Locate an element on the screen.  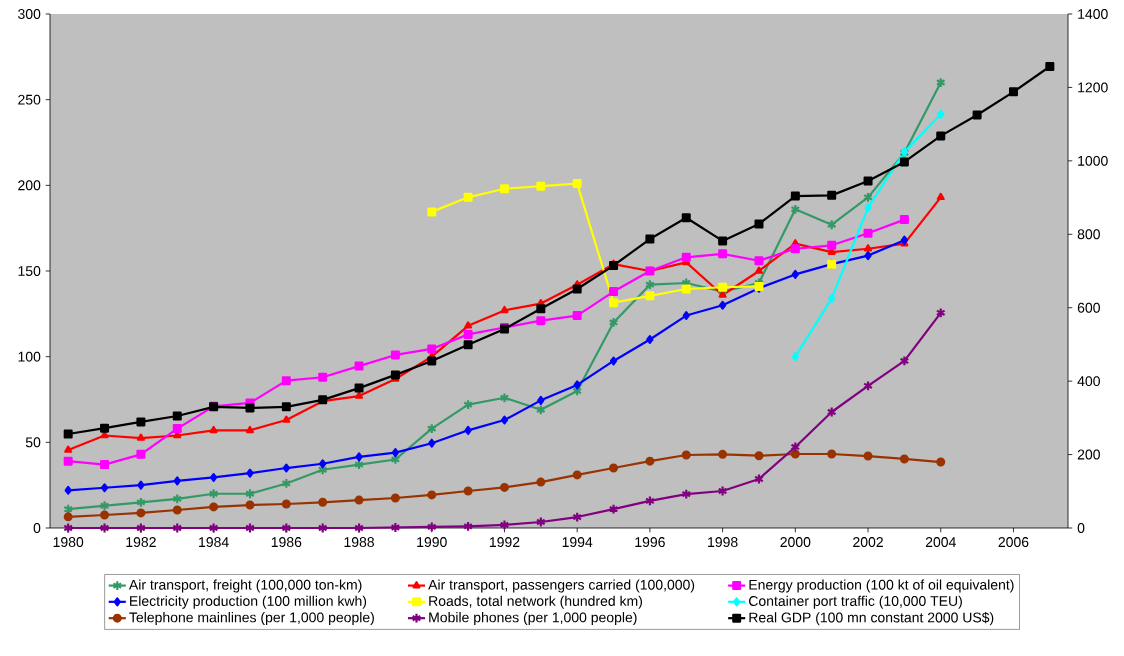
legend-label: Electricity production (100 million kwh) is located at coordinates (248, 602).